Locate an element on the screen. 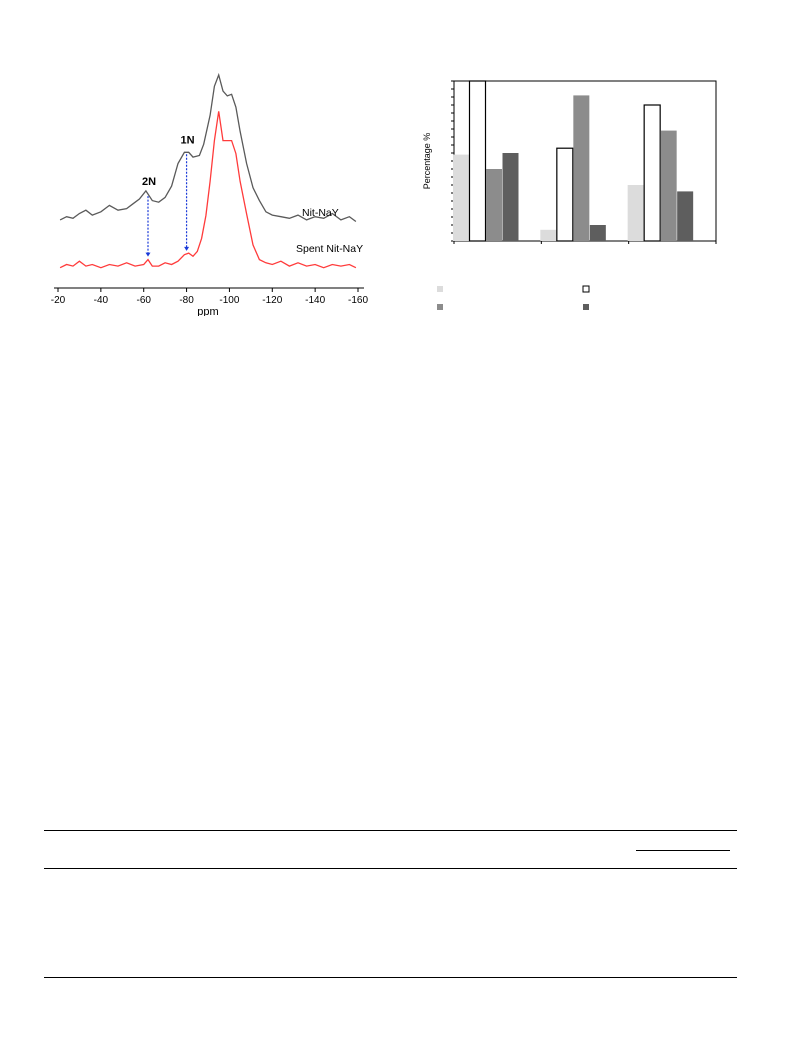  spectrum-line-spent-nit-nay is located at coordinates (208, 190).